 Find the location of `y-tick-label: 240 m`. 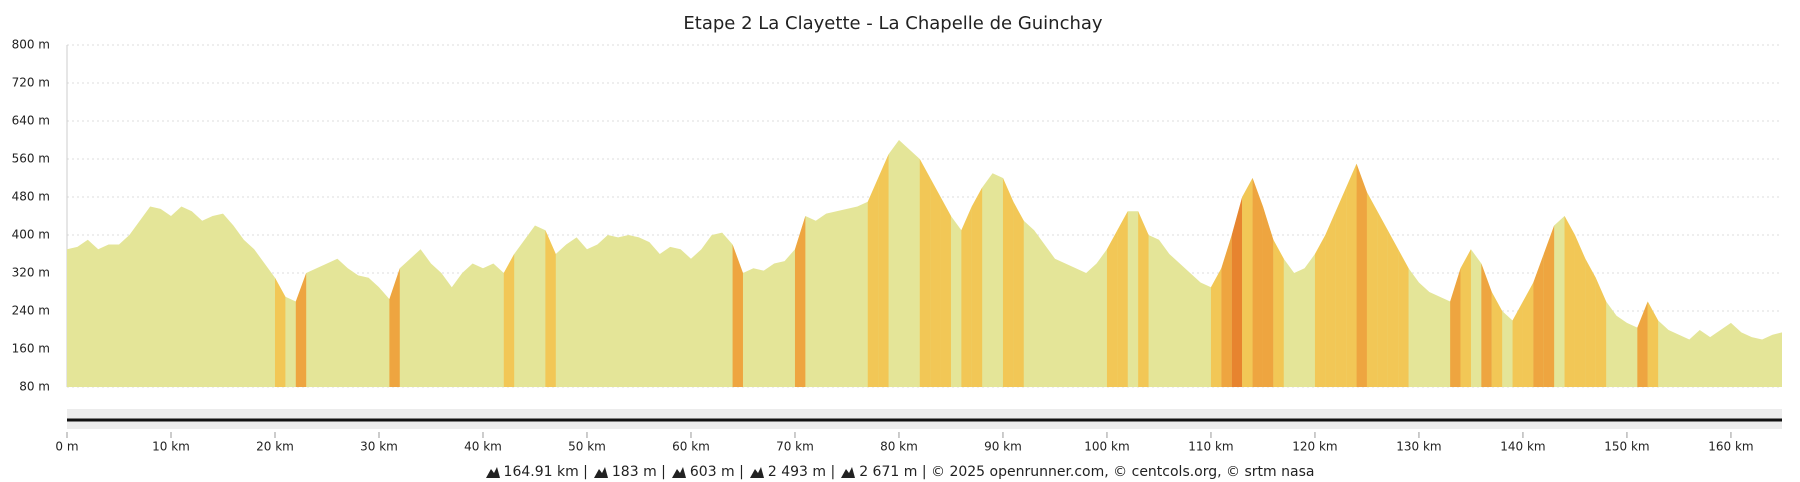

y-tick-label: 240 m is located at coordinates (31, 311).